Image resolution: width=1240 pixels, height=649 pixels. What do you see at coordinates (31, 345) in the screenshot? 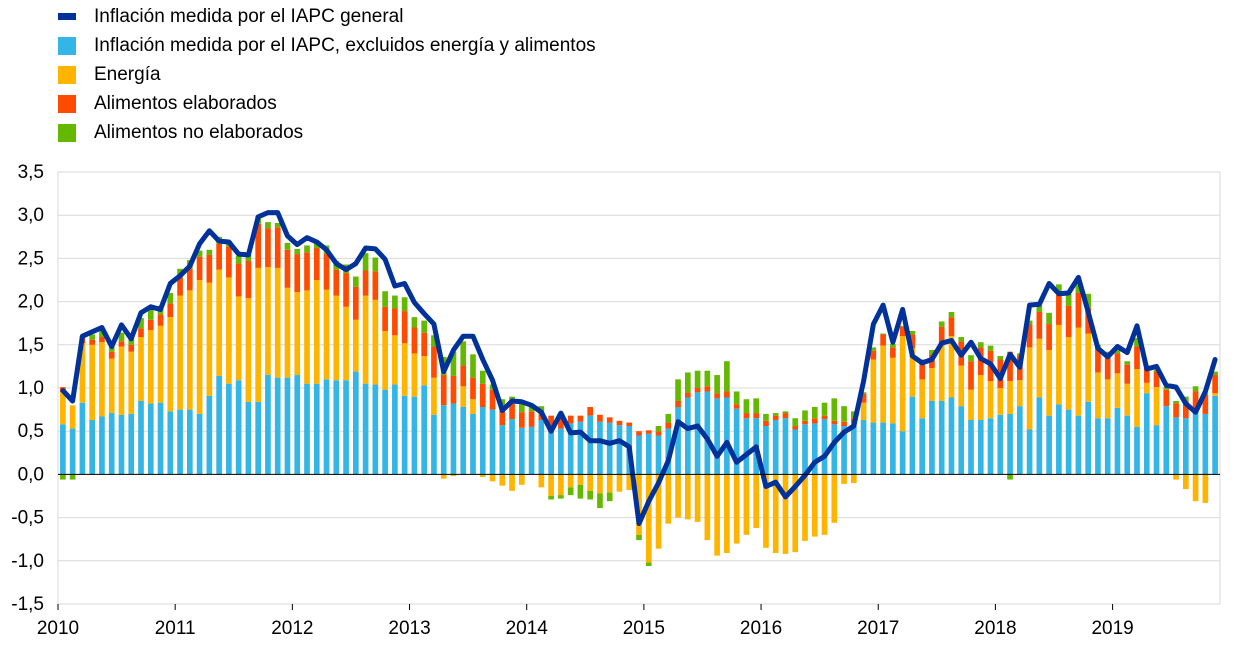
I see `y-tick-label: 1,5` at bounding box center [31, 345].